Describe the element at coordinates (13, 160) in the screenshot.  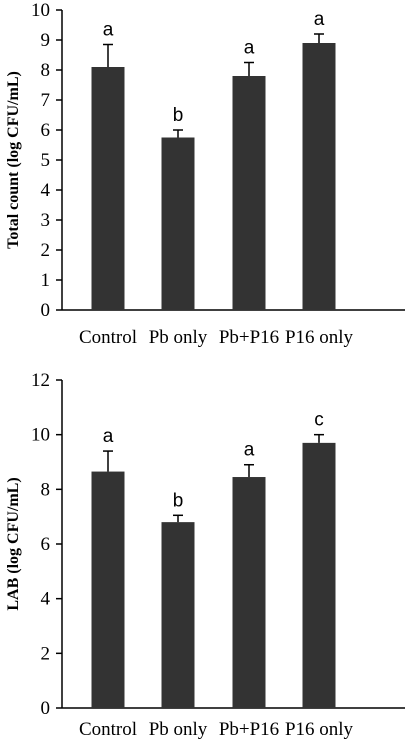
I see `y-axis-title: Total count (log CFU/mL)` at that location.